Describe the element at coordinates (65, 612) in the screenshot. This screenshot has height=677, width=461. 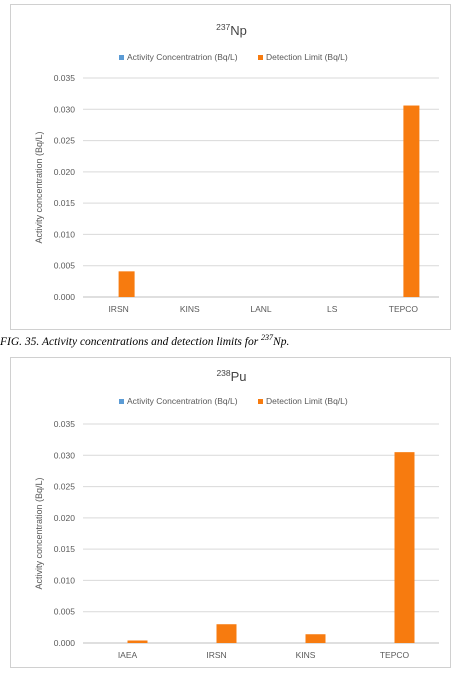
I see `chart1-ytick-label: 0.005` at that location.